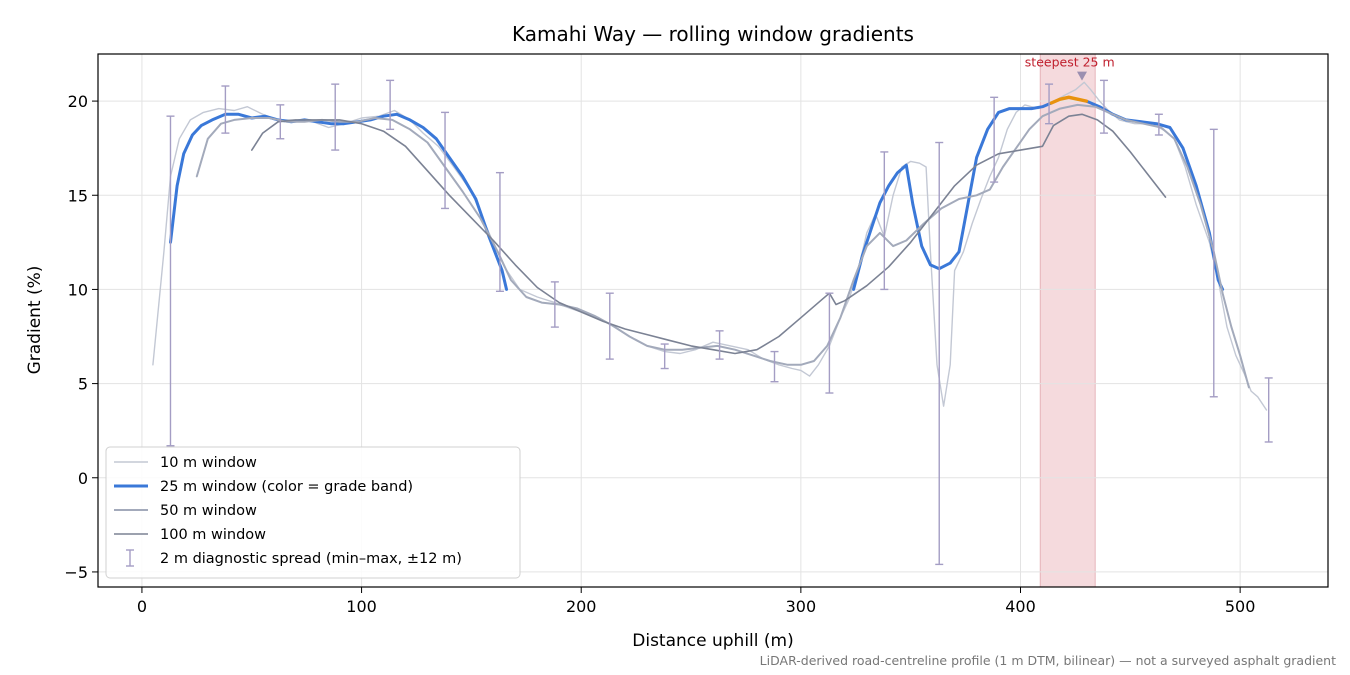 This screenshot has width=1350, height=675. Describe the element at coordinates (801, 606) in the screenshot. I see `x-tick-label: 300` at that location.